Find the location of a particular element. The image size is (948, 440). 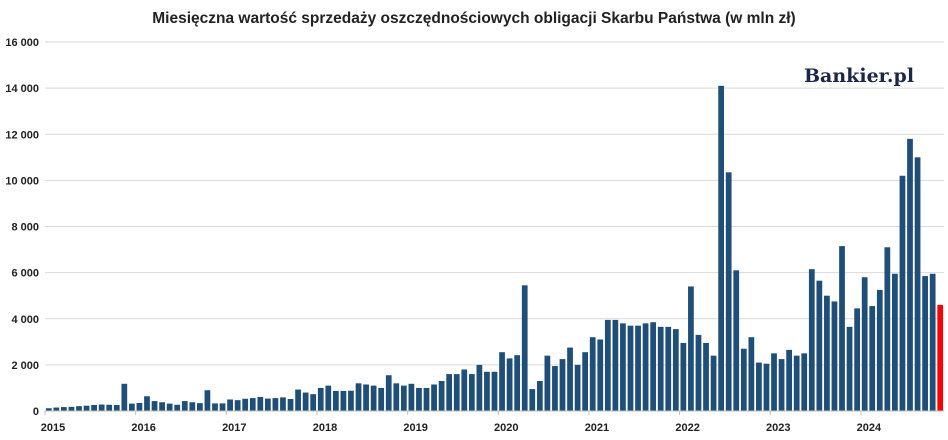

x-tick-label: 2021 is located at coordinates (597, 428).